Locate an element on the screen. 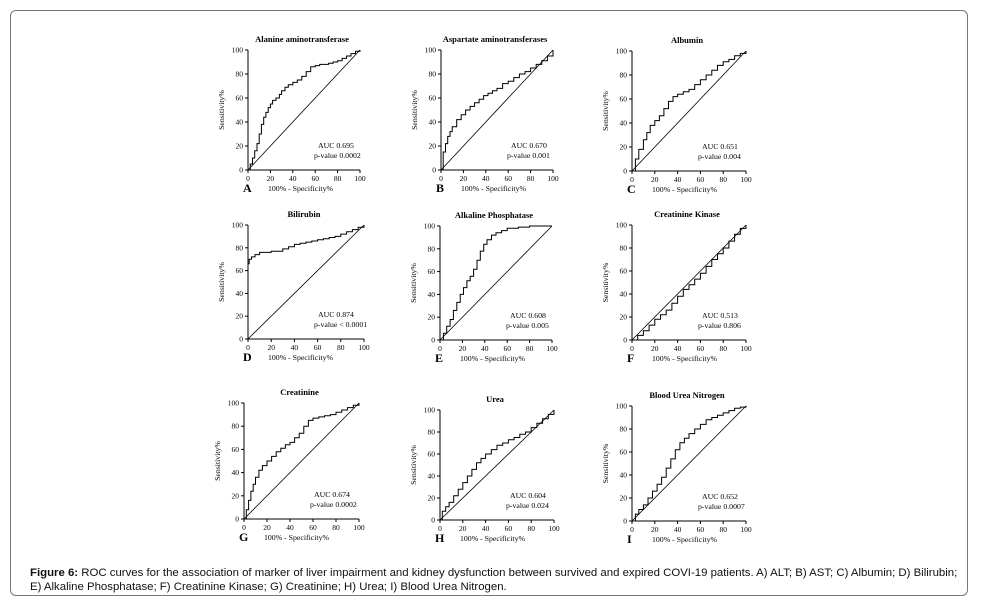 The height and width of the screenshot is (606, 984). reference-line-g is located at coordinates (301, 461).